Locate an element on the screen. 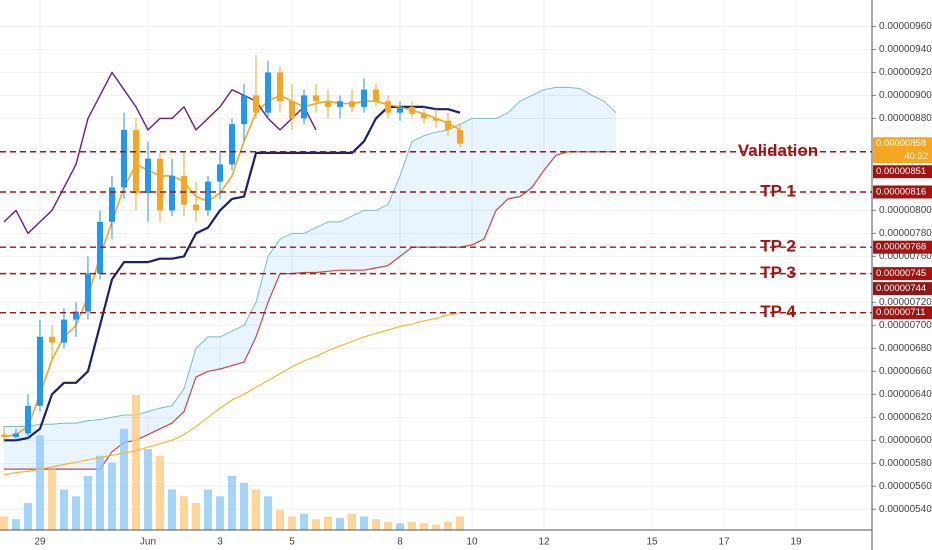 This screenshot has height=550, width=932. y-tick-label: 0.00000780 is located at coordinates (905, 233).